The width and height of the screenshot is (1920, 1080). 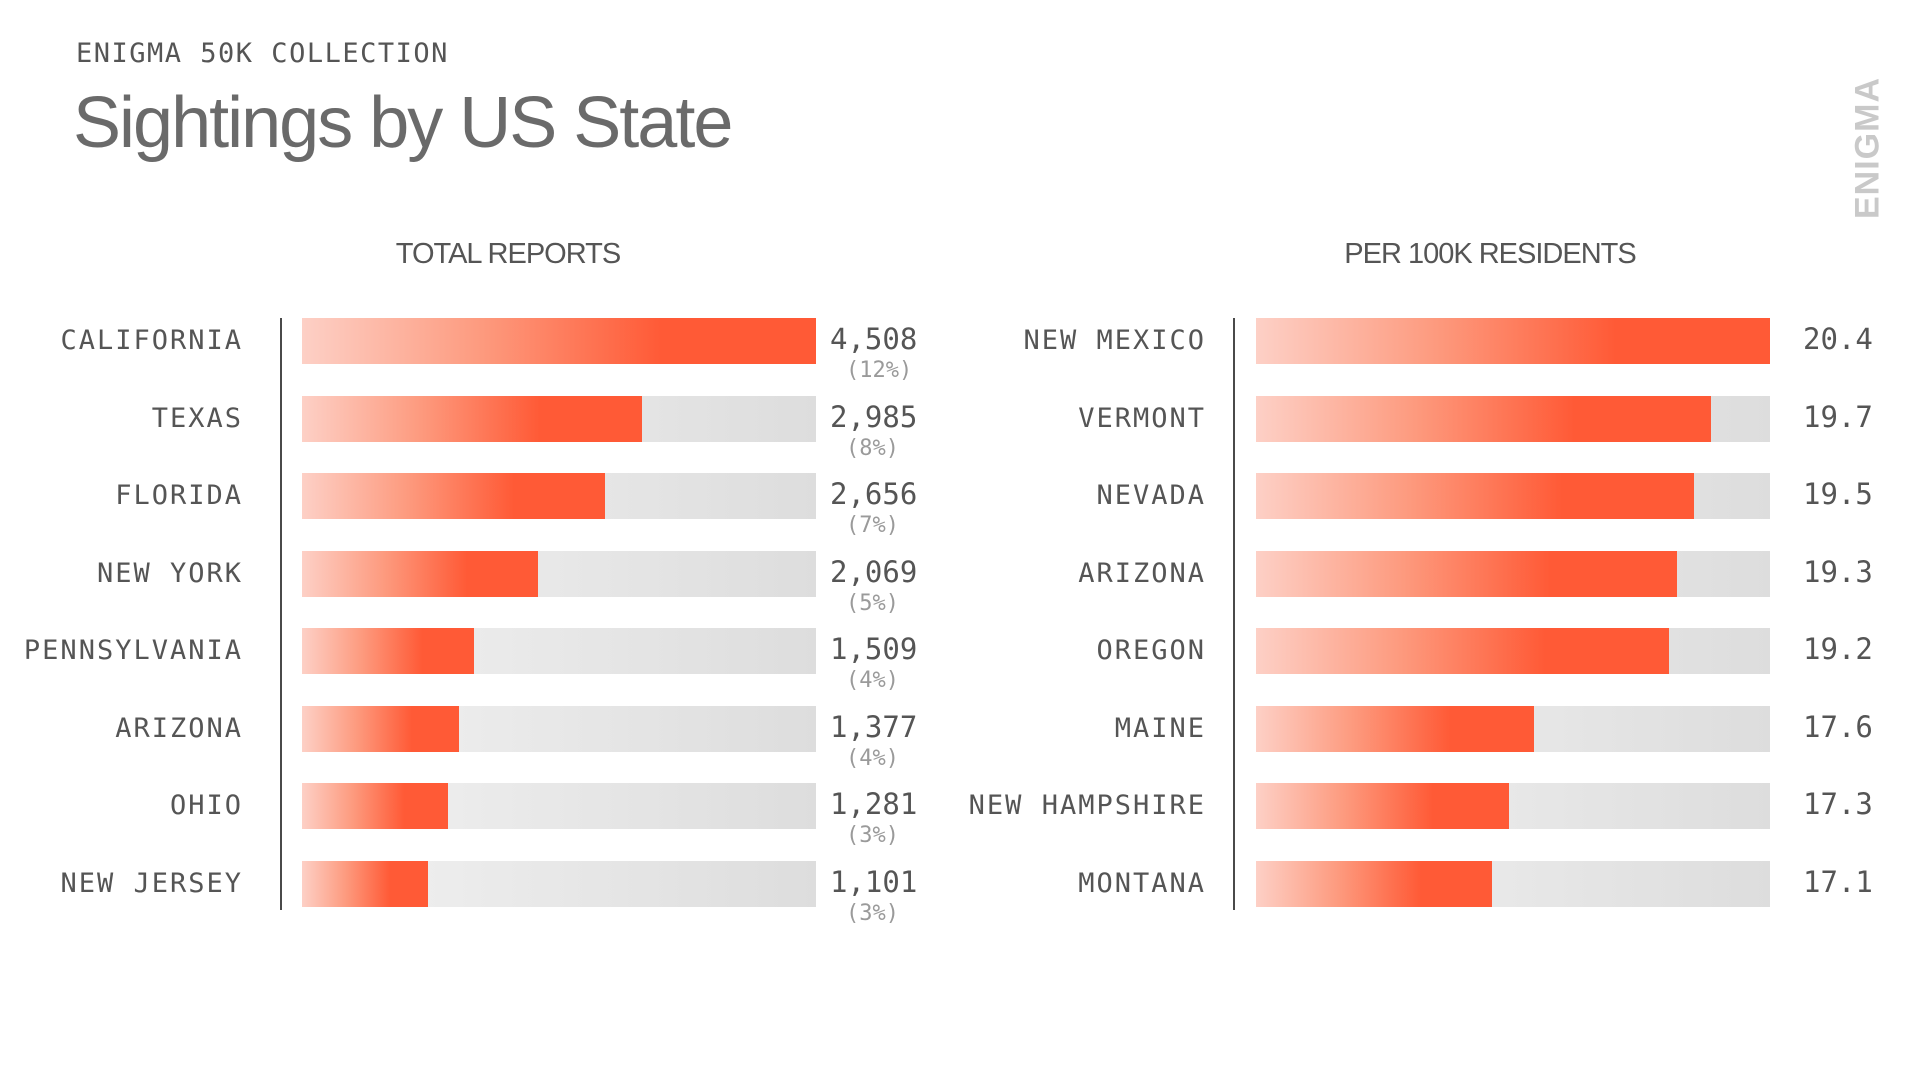 I want to click on share-label: (5%), so click(x=872, y=603).